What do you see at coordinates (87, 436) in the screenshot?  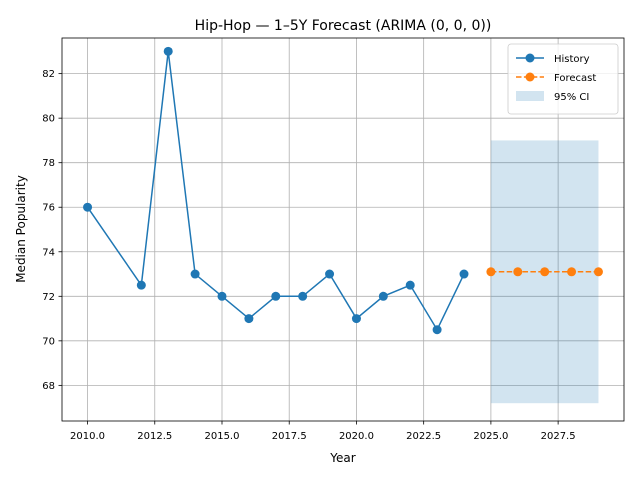 I see `x-tick-label: 2010.0` at bounding box center [87, 436].